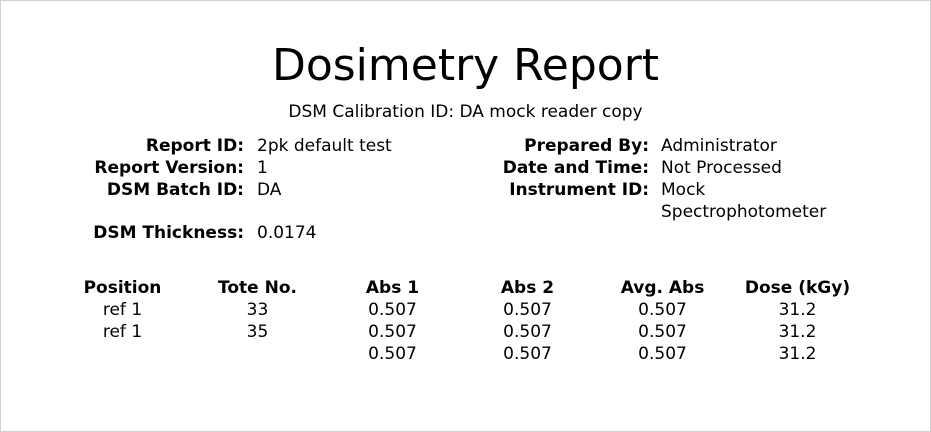 The image size is (931, 432). What do you see at coordinates (527, 288) in the screenshot?
I see `column-header: Abs 2` at bounding box center [527, 288].